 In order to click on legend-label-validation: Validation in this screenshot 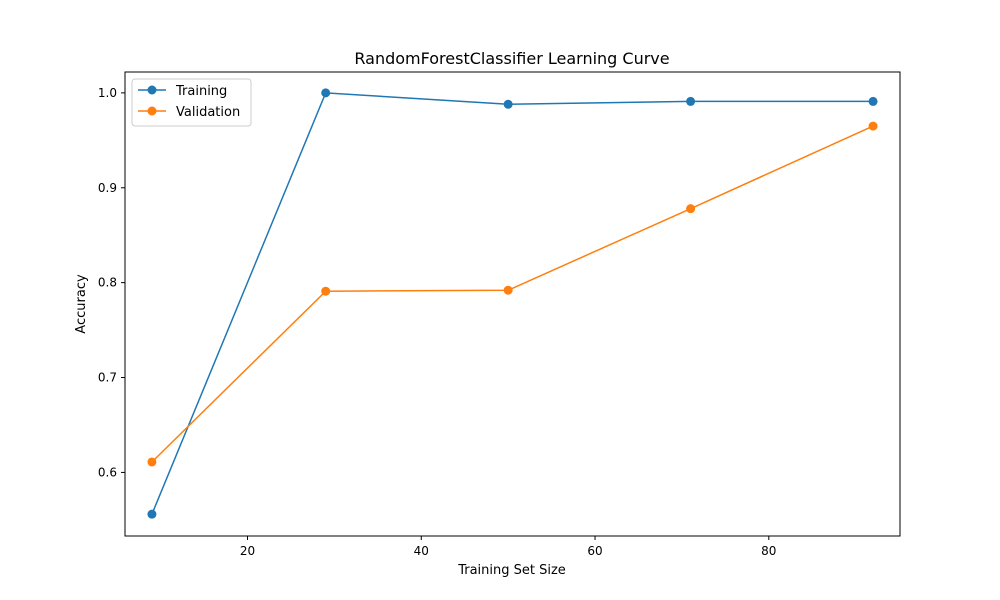, I will do `click(208, 112)`.